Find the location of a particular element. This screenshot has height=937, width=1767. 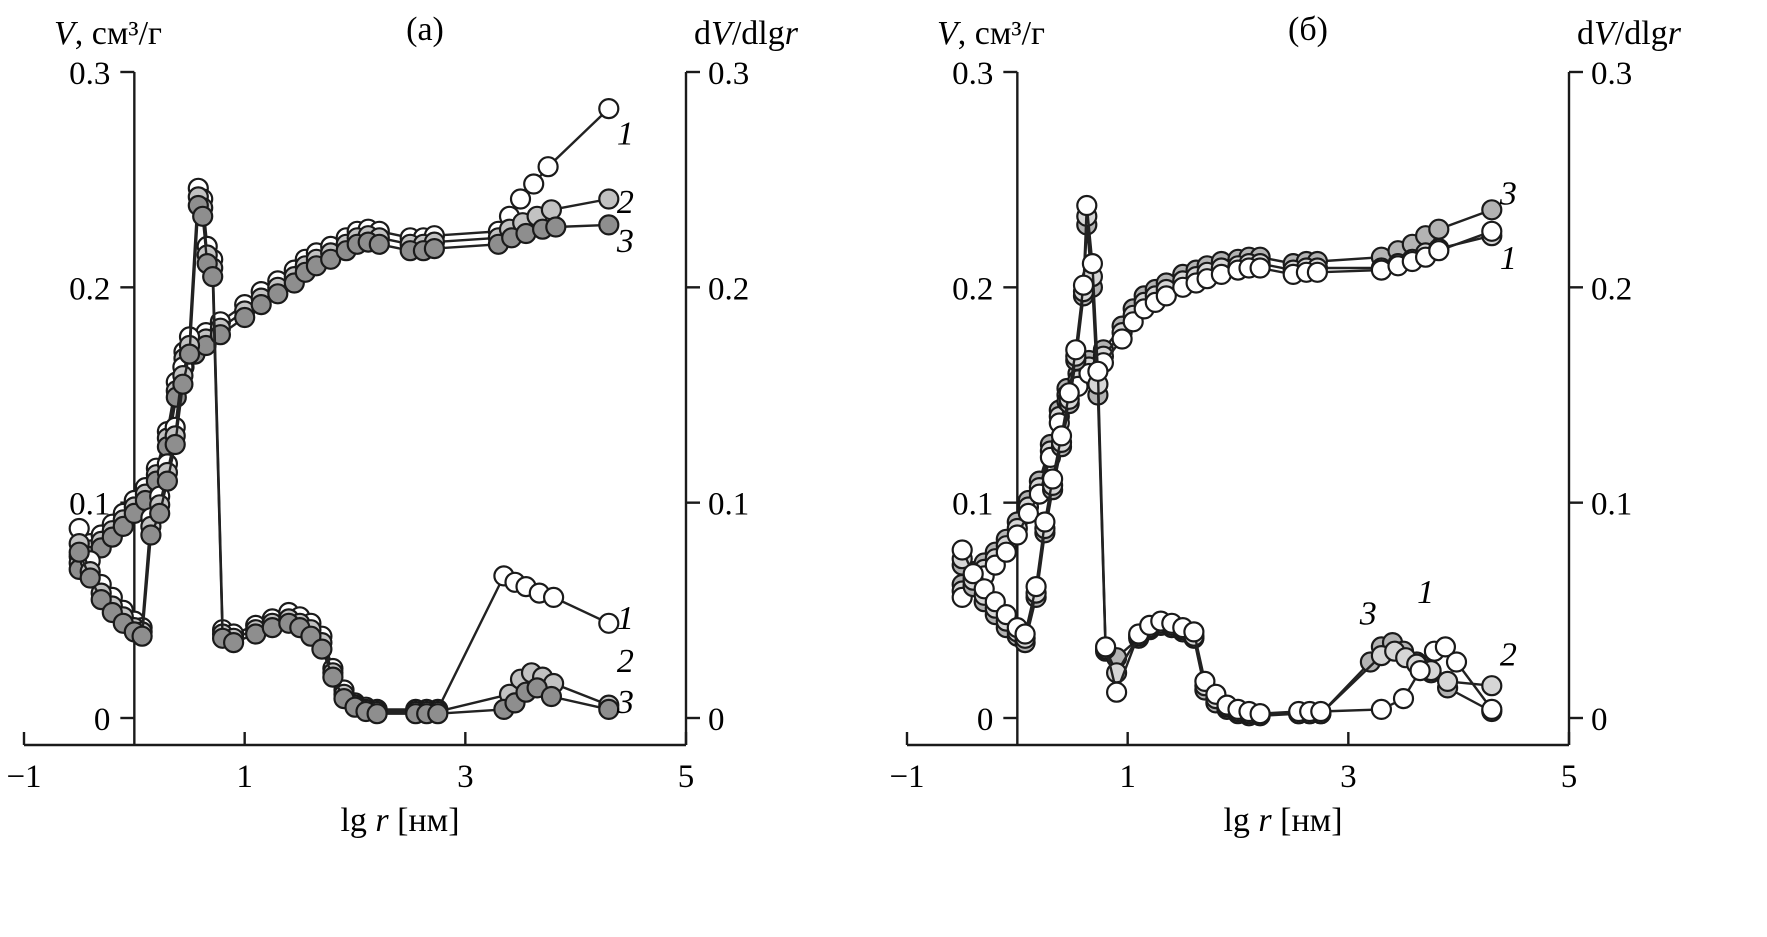

curve-label-b-dV-1: 1 is located at coordinates (1425, 592).